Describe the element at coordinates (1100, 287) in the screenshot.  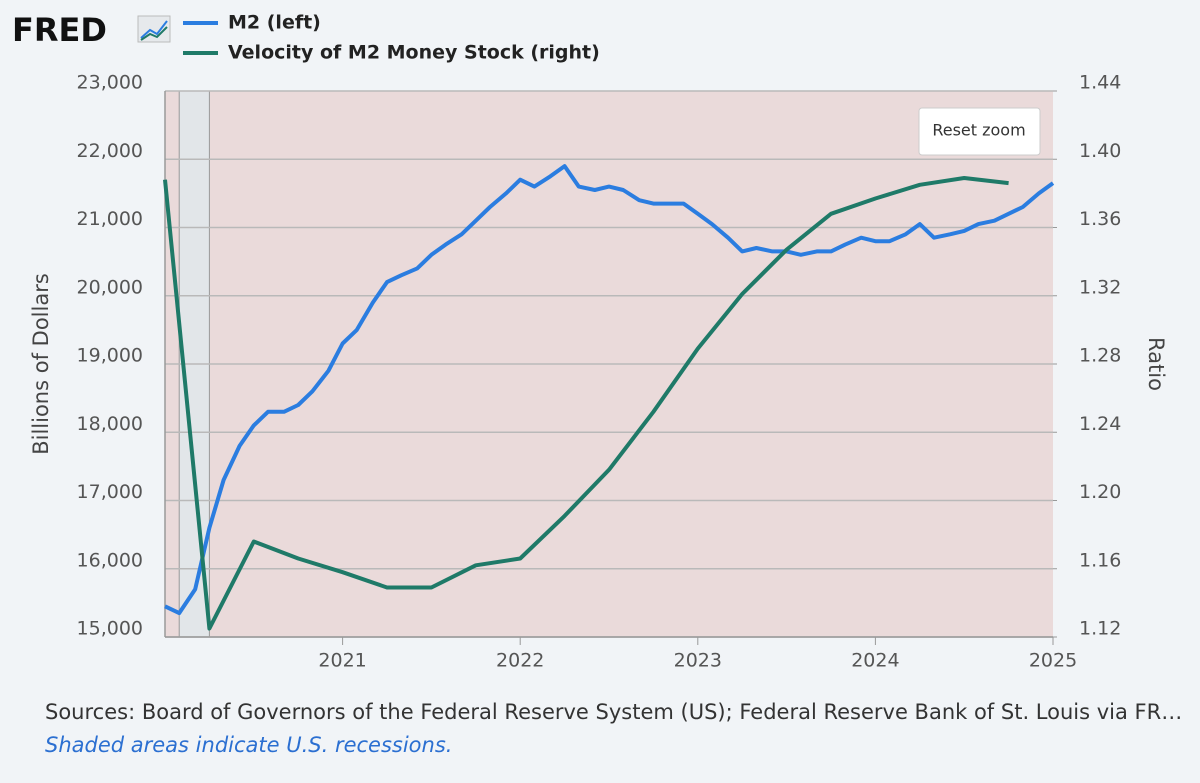
I see `y2-tick-label: 1.32` at that location.